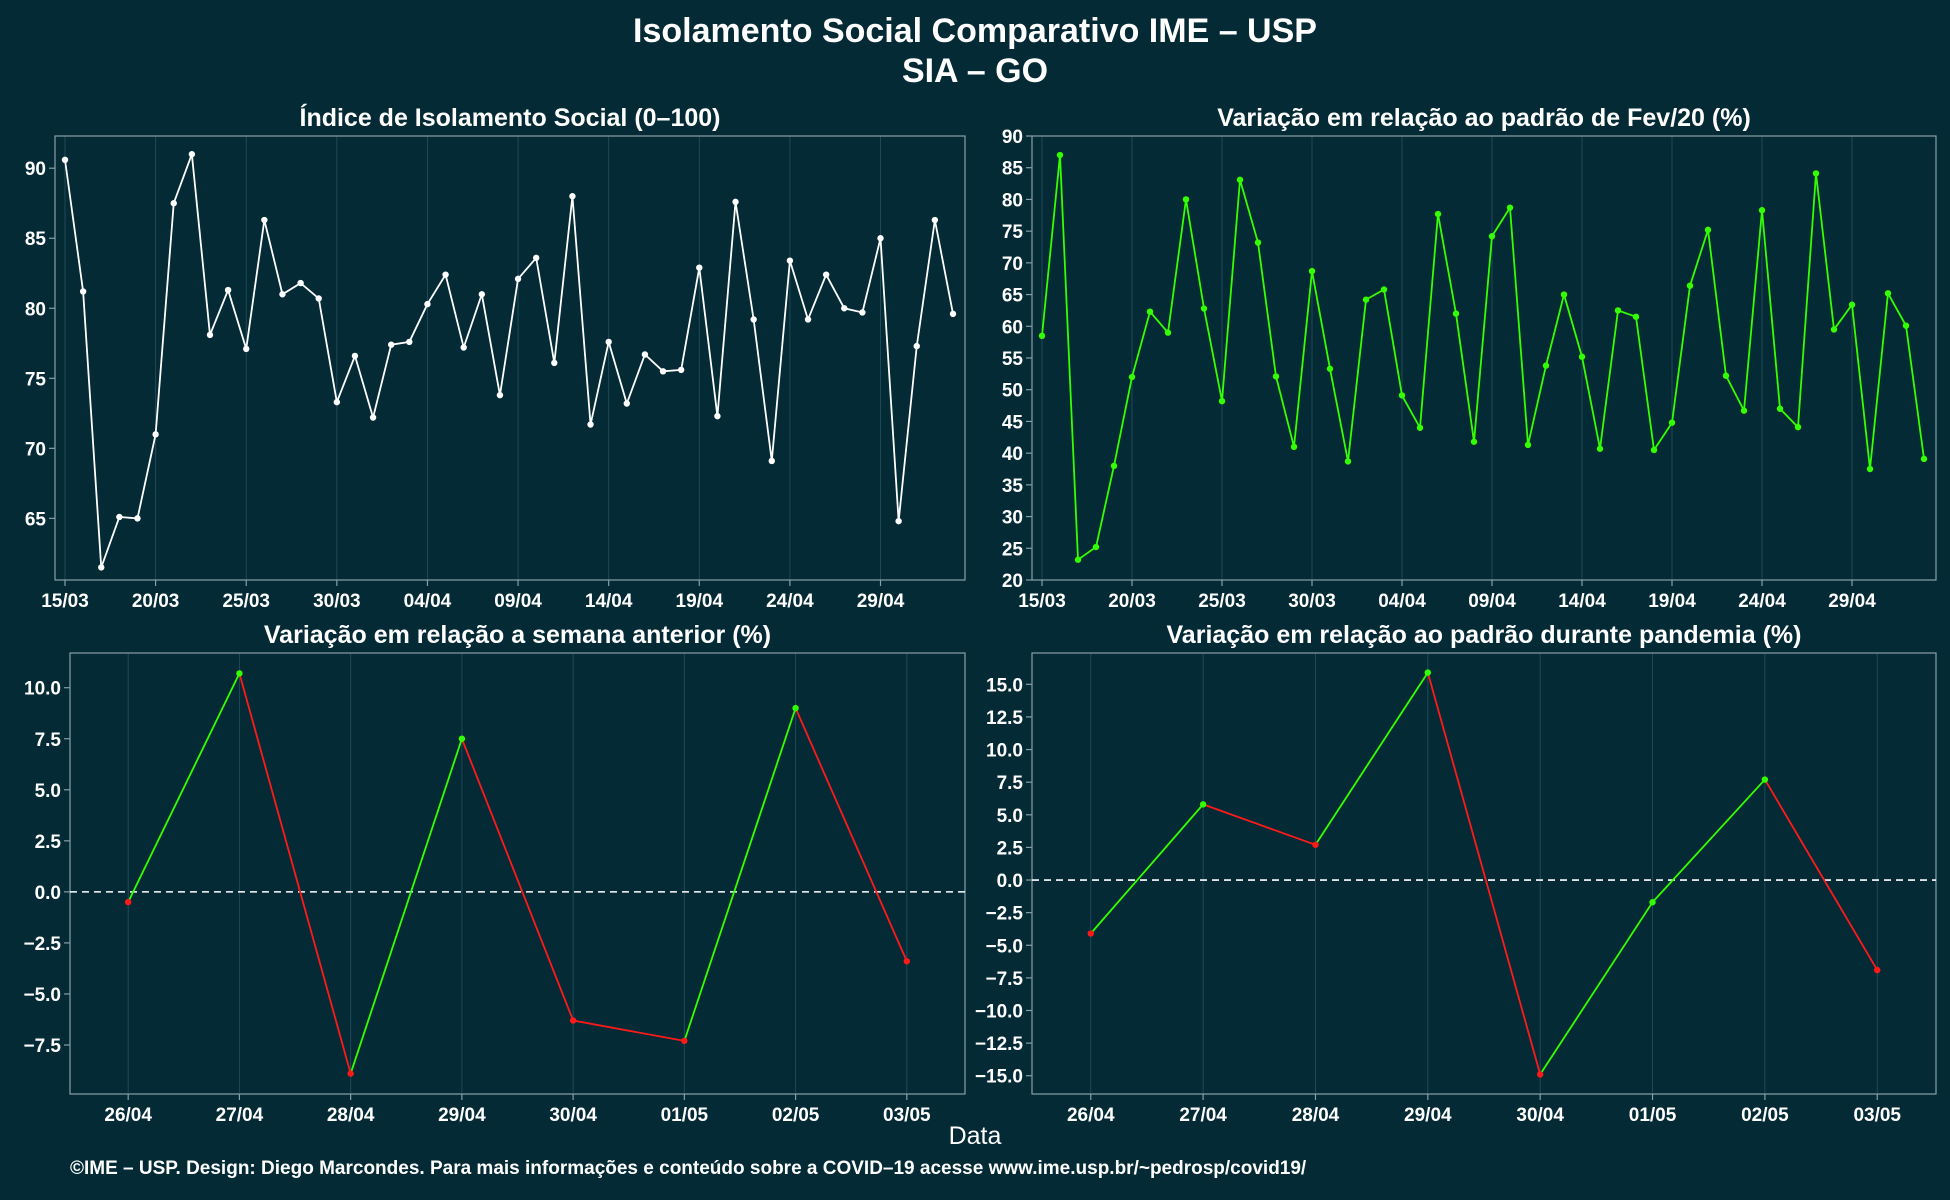 The width and height of the screenshot is (1950, 1200). Describe the element at coordinates (36, 379) in the screenshot. I see `y-tick-label: 75` at that location.